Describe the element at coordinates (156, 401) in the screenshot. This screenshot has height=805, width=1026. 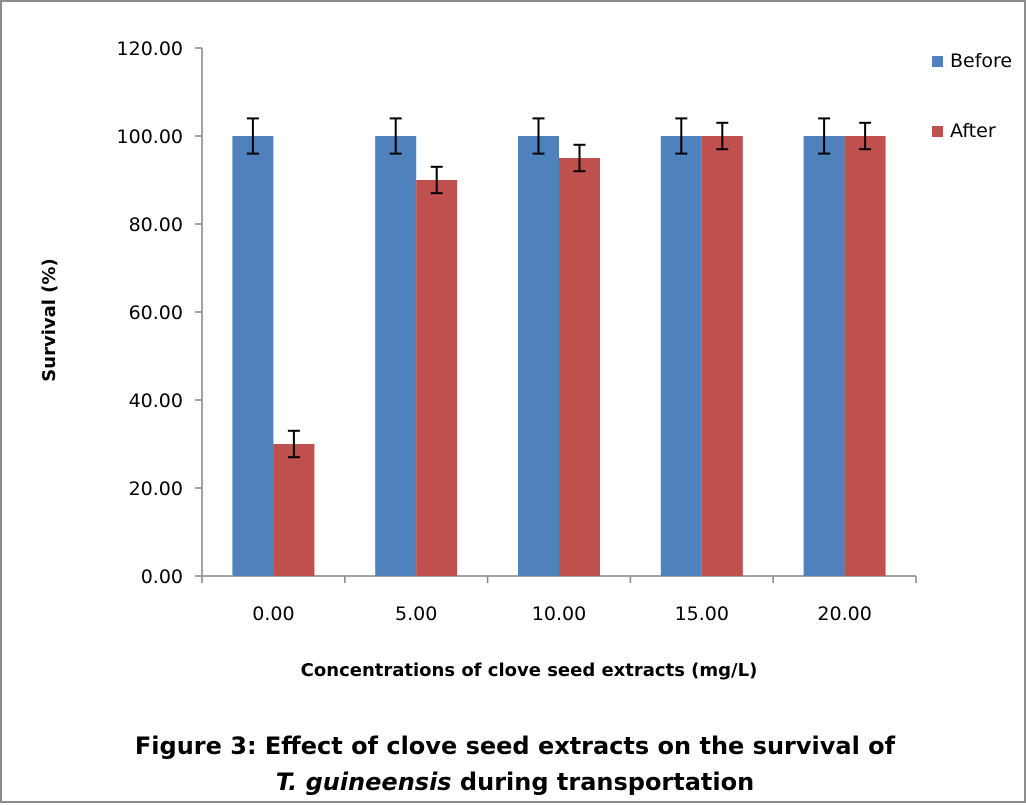
I see `y-tick-label: 40.00` at that location.